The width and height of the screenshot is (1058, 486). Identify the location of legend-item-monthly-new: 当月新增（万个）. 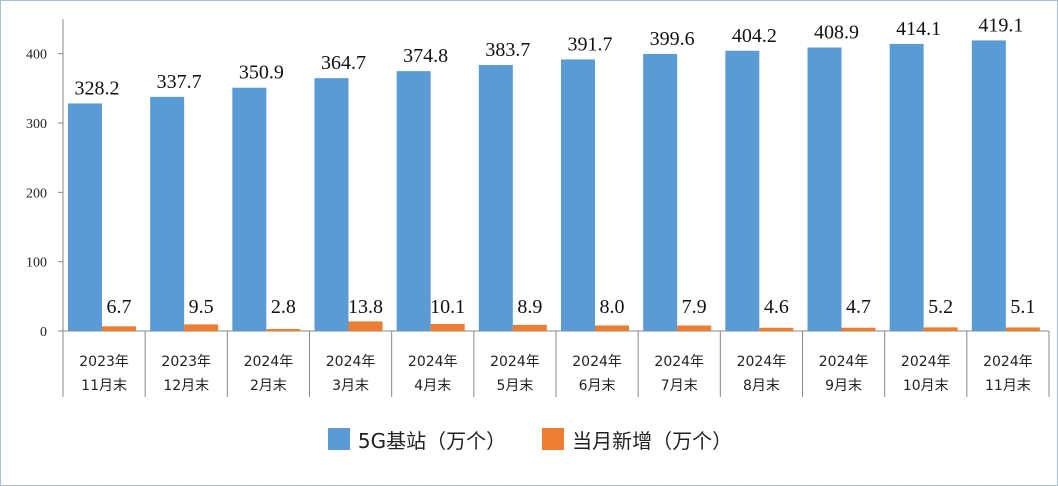
(637, 439).